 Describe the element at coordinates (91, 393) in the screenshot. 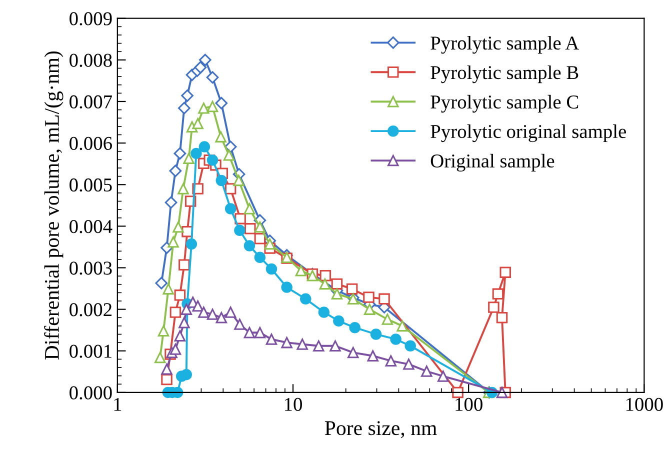

I see `y-tick-label: 0.000` at that location.